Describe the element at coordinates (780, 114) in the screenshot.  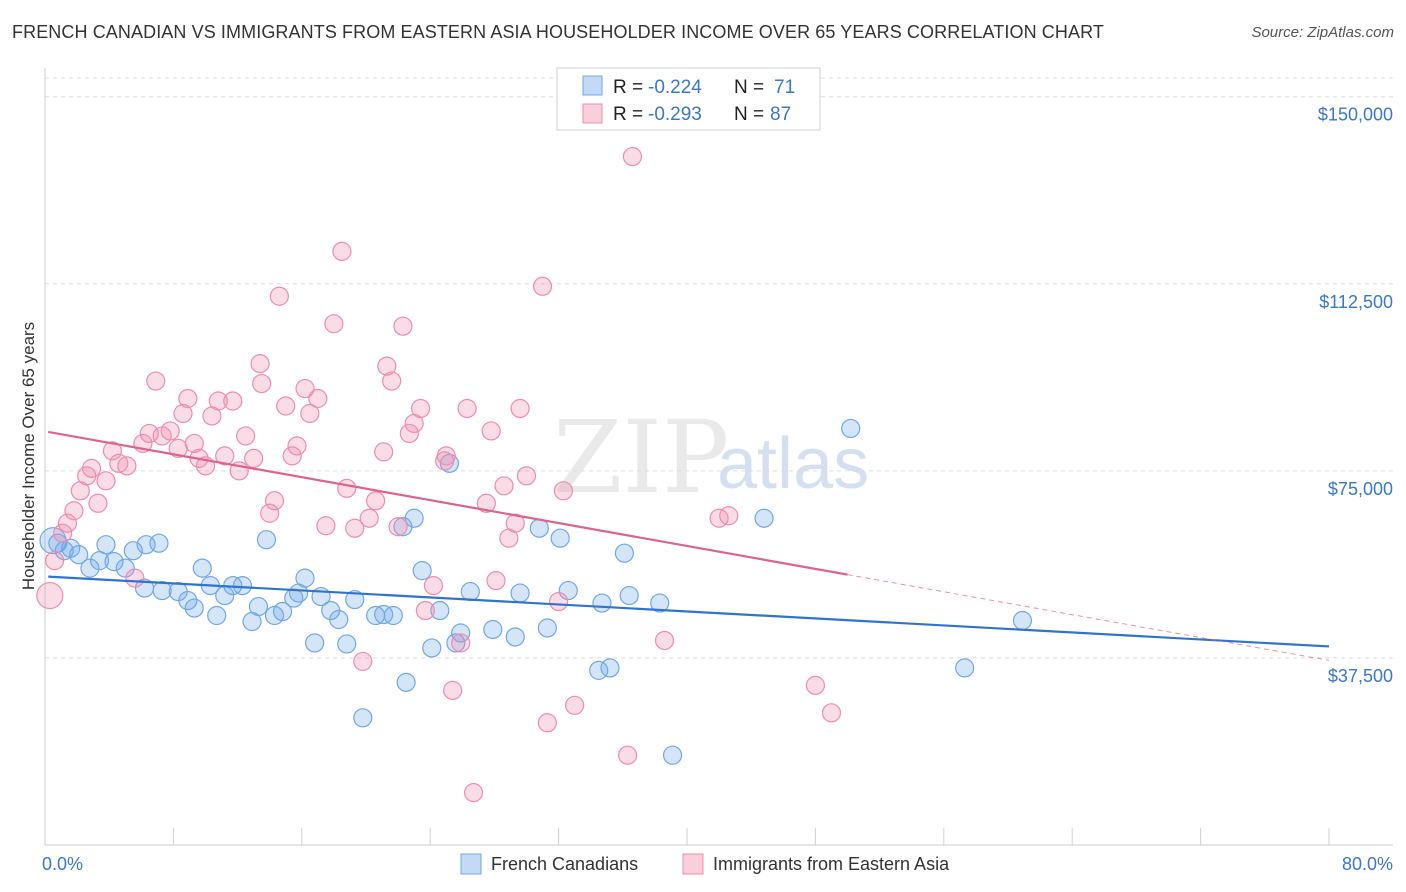
I see `stats-n-value-2: 87` at that location.